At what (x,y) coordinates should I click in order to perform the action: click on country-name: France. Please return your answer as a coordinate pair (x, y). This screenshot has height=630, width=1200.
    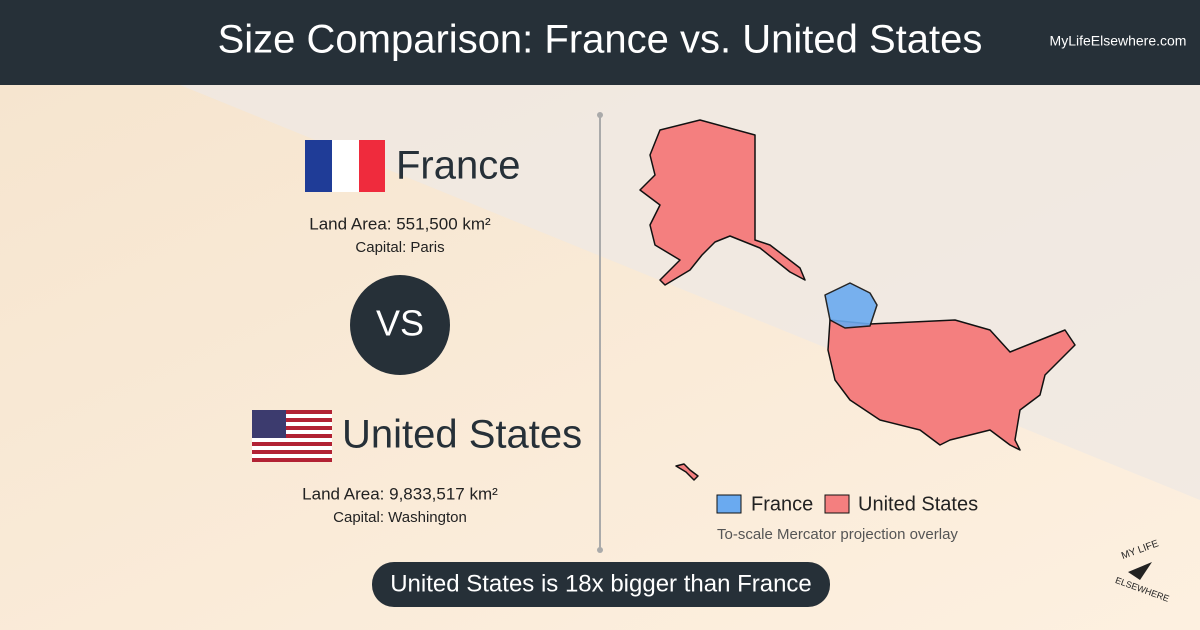
    Looking at the image, I should click on (458, 166).